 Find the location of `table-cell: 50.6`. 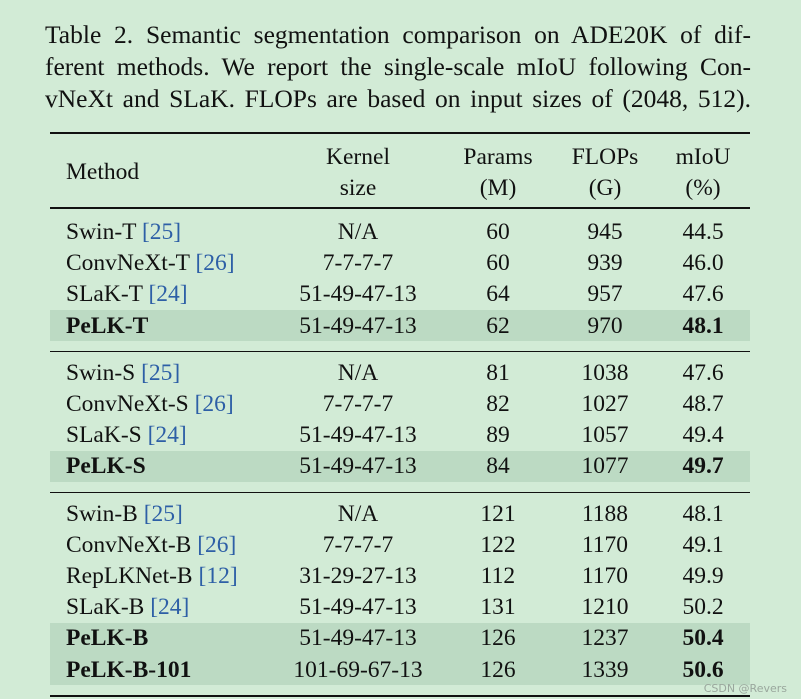

table-cell: 50.6 is located at coordinates (703, 669).